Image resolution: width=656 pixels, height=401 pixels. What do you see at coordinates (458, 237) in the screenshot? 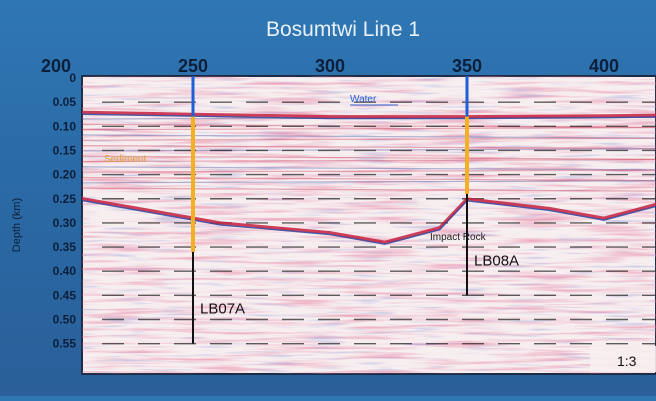
I see `annotation-impact-rock: Impact Rock` at bounding box center [458, 237].